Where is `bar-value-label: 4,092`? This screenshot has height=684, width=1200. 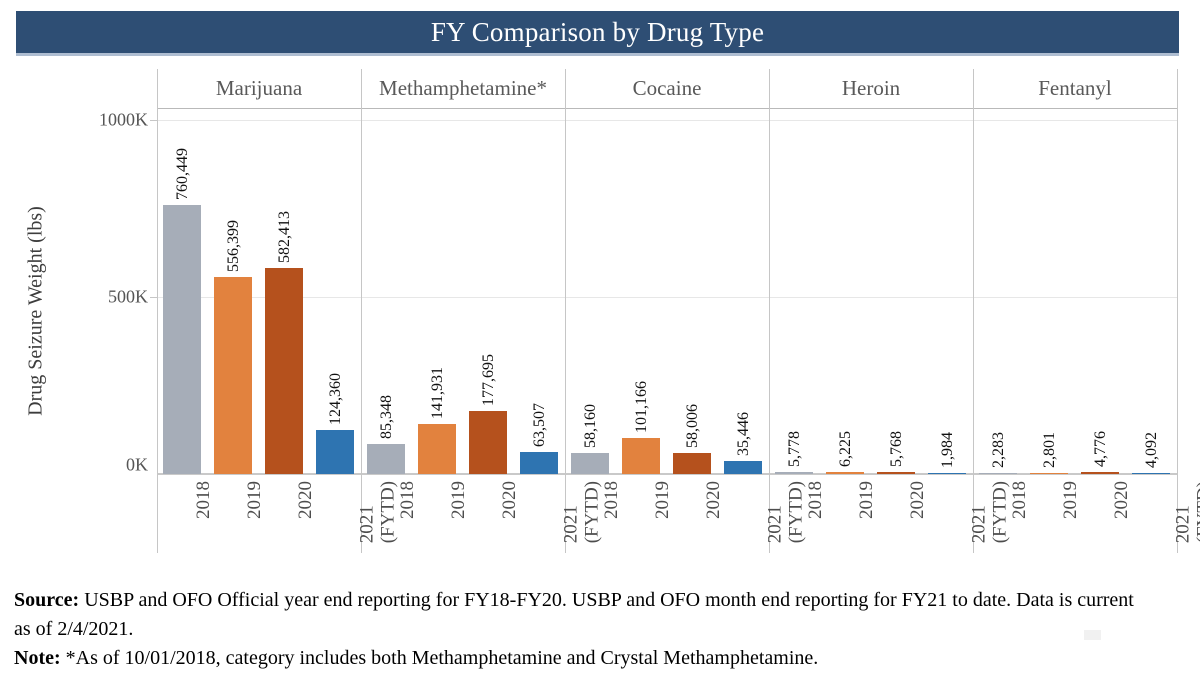
bar-value-label: 4,092 is located at coordinates (1151, 450).